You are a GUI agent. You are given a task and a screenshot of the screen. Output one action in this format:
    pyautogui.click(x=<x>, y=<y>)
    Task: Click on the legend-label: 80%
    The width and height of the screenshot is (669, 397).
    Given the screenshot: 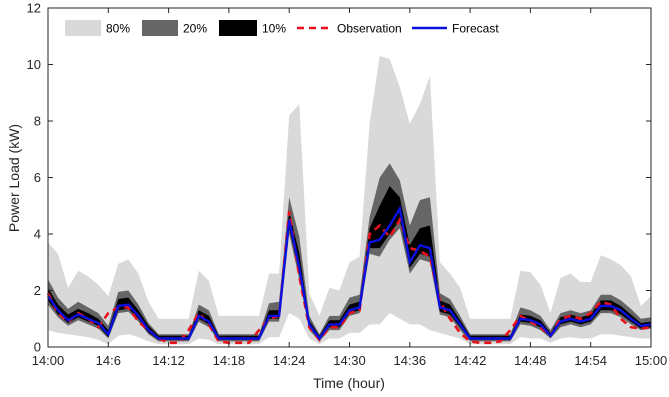 What is the action you would take?
    pyautogui.click(x=118, y=29)
    